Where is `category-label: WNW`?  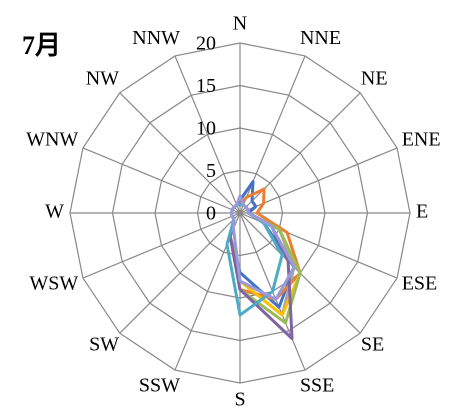 category-label: WNW is located at coordinates (52, 140).